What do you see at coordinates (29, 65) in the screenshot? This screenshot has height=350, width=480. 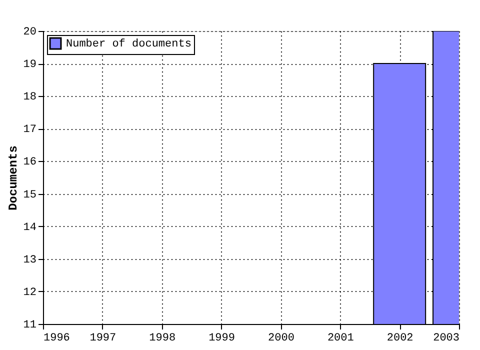 I see `y-tick-label: 19` at bounding box center [29, 65].